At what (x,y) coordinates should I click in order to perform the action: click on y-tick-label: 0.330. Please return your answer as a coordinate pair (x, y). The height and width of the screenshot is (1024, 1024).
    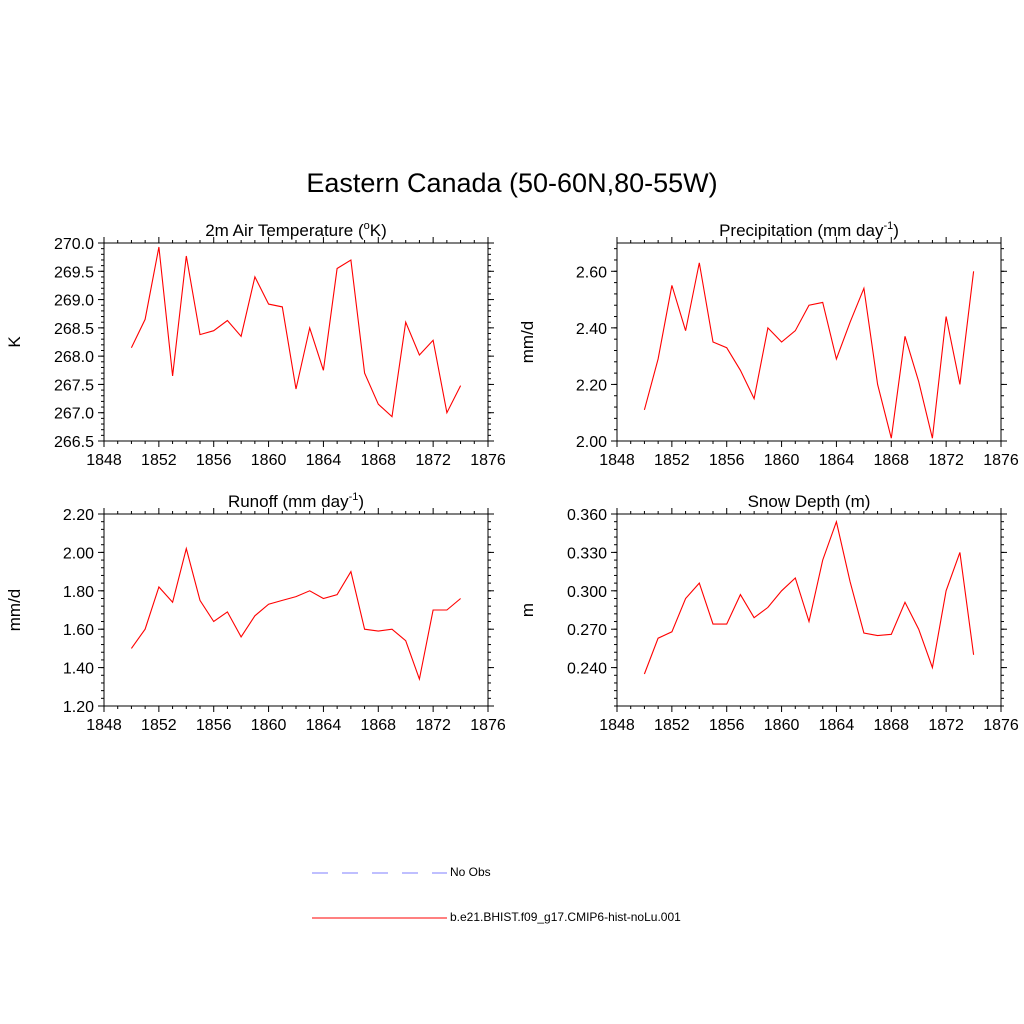
    Looking at the image, I should click on (587, 553).